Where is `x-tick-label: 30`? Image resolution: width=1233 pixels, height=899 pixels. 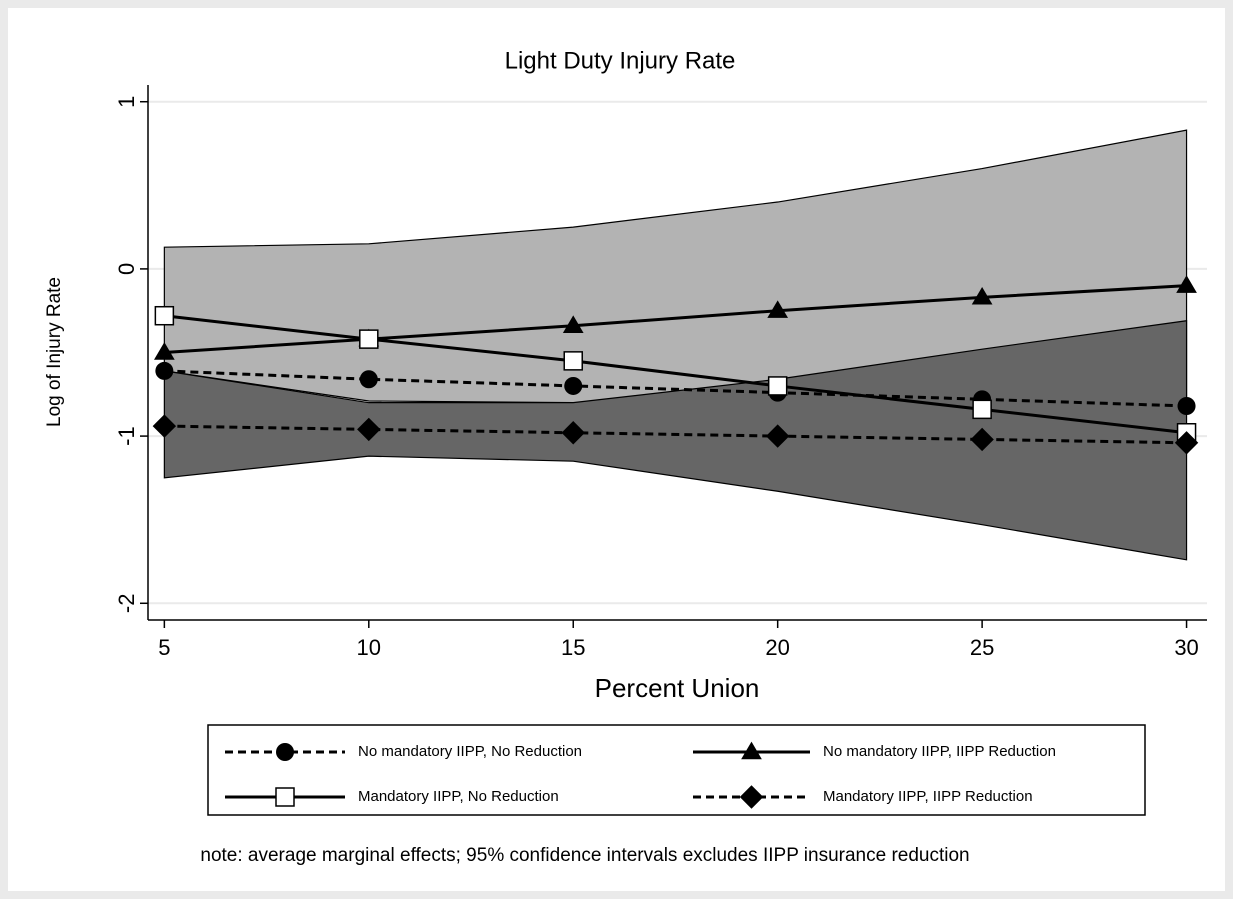 x-tick-label: 30 is located at coordinates (1186, 647).